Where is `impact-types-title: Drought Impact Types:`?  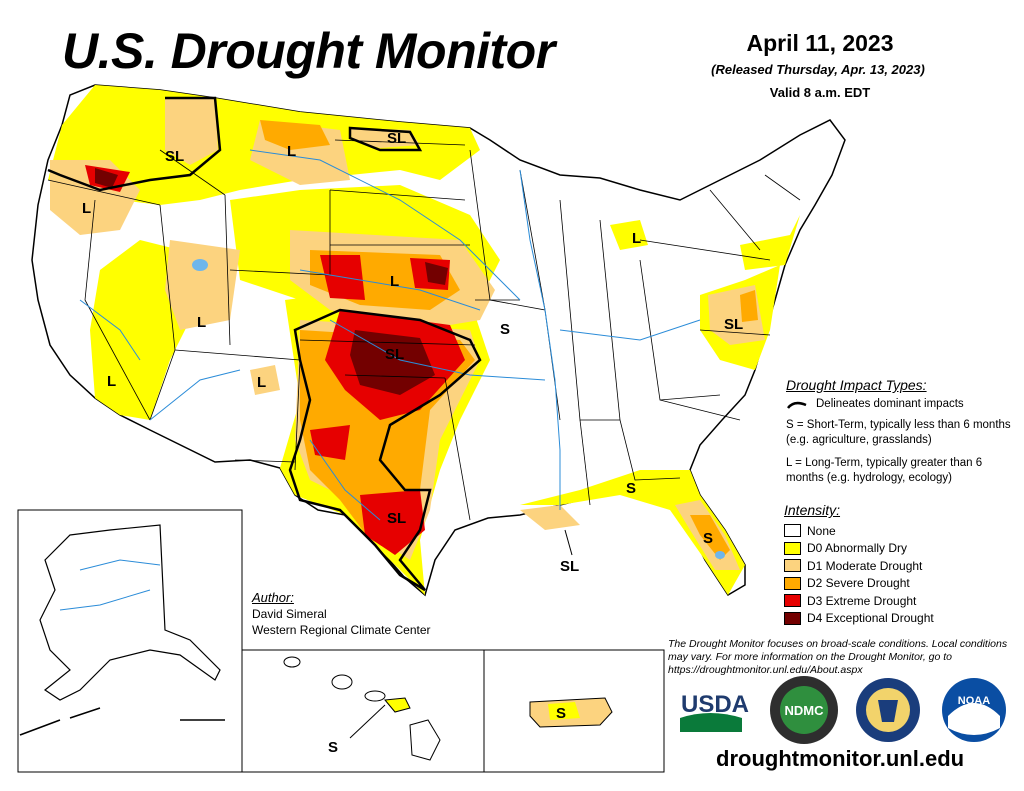
impact-types-title: Drought Impact Types: is located at coordinates (856, 385).